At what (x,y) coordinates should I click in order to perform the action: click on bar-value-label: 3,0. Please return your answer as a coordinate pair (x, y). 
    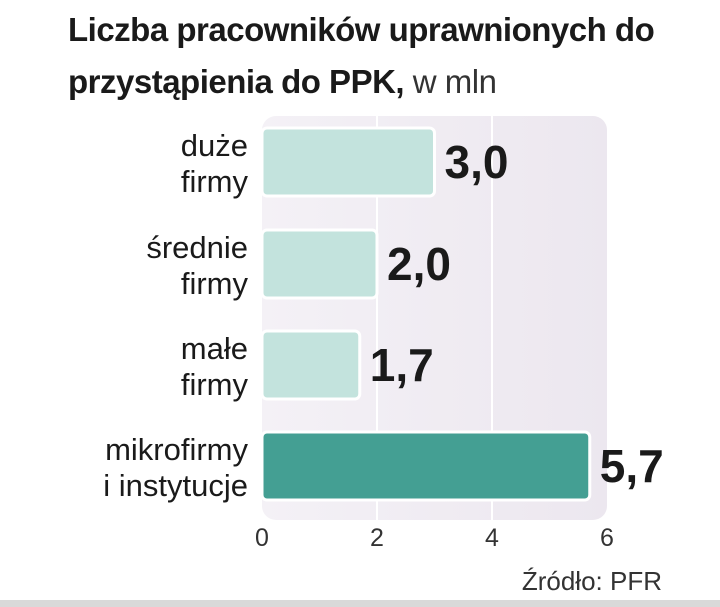
    Looking at the image, I should click on (477, 162).